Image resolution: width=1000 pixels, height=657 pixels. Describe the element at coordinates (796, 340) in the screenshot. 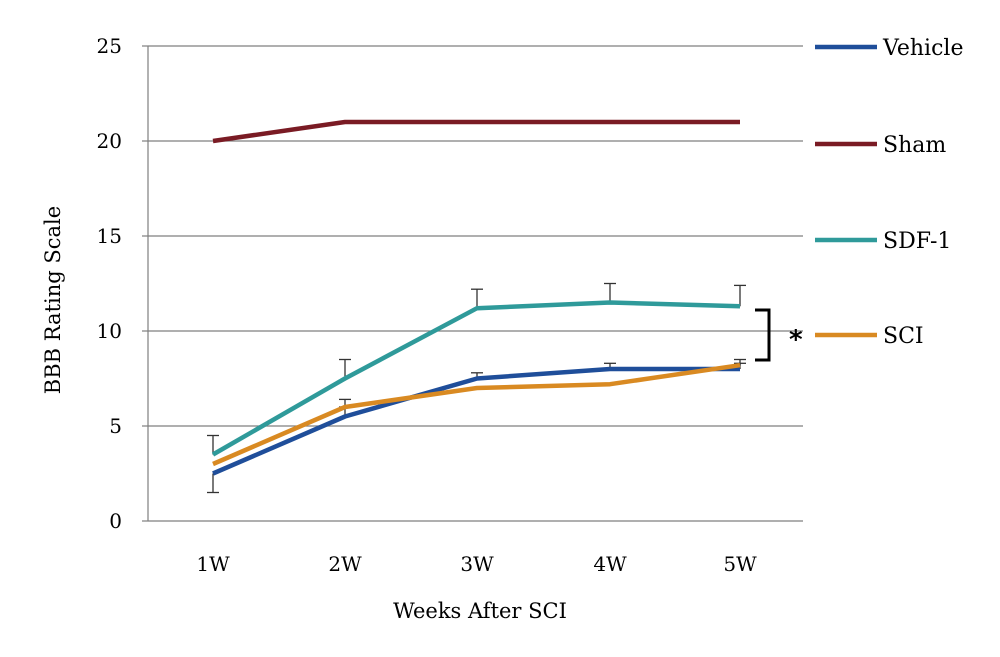

I see `significance-asterisk: *` at that location.